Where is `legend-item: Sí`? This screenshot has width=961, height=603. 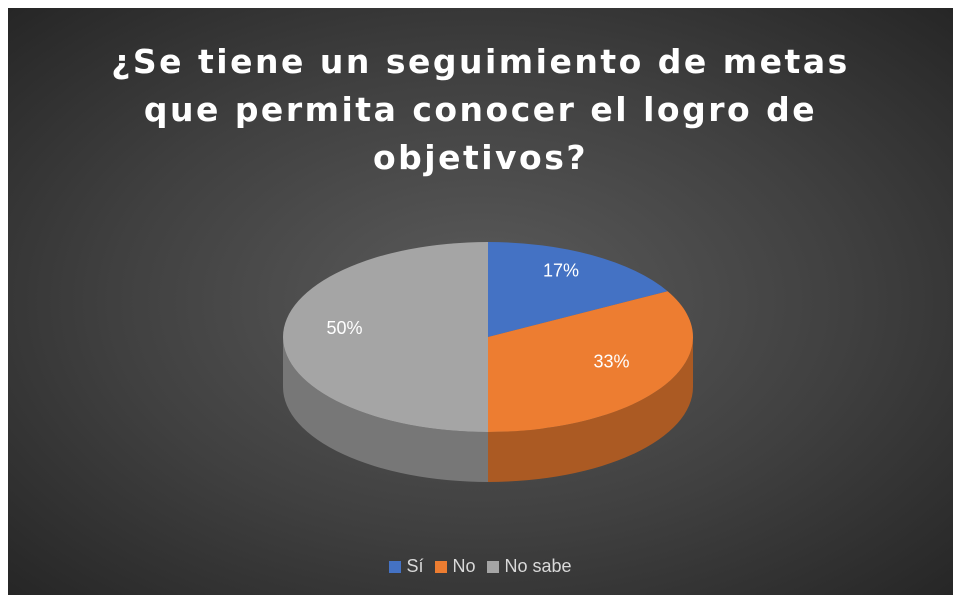
legend-item: Sí is located at coordinates (406, 566).